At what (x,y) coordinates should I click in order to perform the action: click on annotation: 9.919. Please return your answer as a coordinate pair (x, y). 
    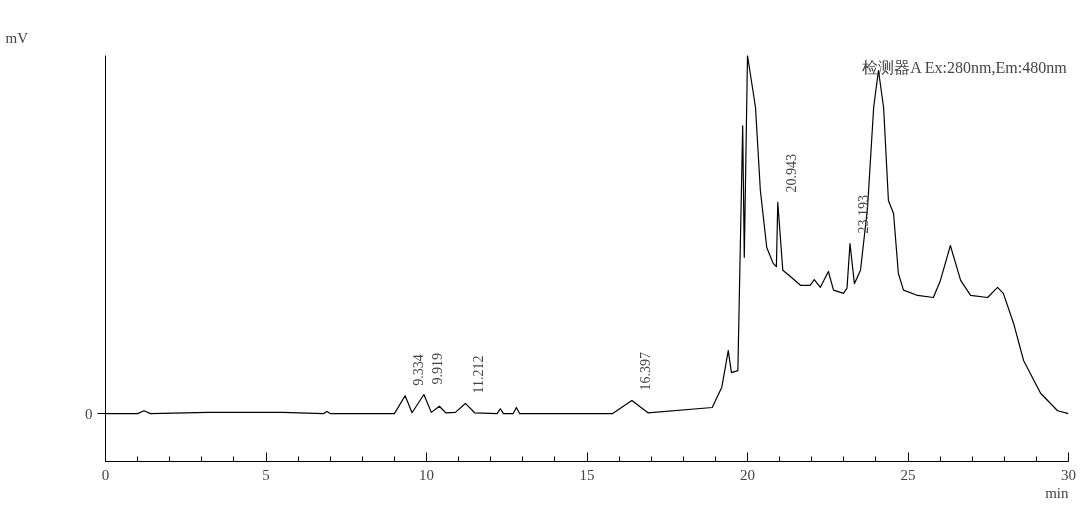
    Looking at the image, I should click on (437, 369).